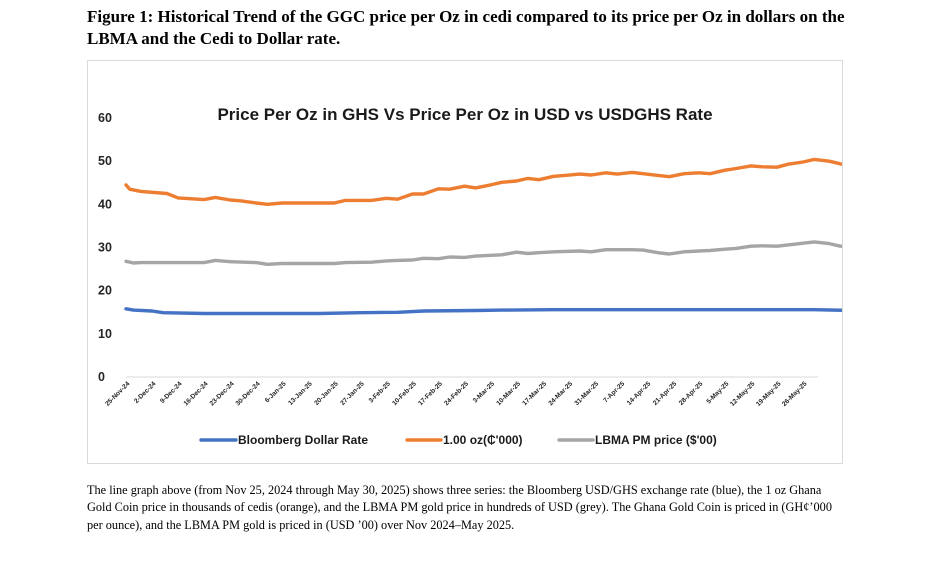  What do you see at coordinates (145, 392) in the screenshot?
I see `x-tick-label: 2-Dec-24` at bounding box center [145, 392].